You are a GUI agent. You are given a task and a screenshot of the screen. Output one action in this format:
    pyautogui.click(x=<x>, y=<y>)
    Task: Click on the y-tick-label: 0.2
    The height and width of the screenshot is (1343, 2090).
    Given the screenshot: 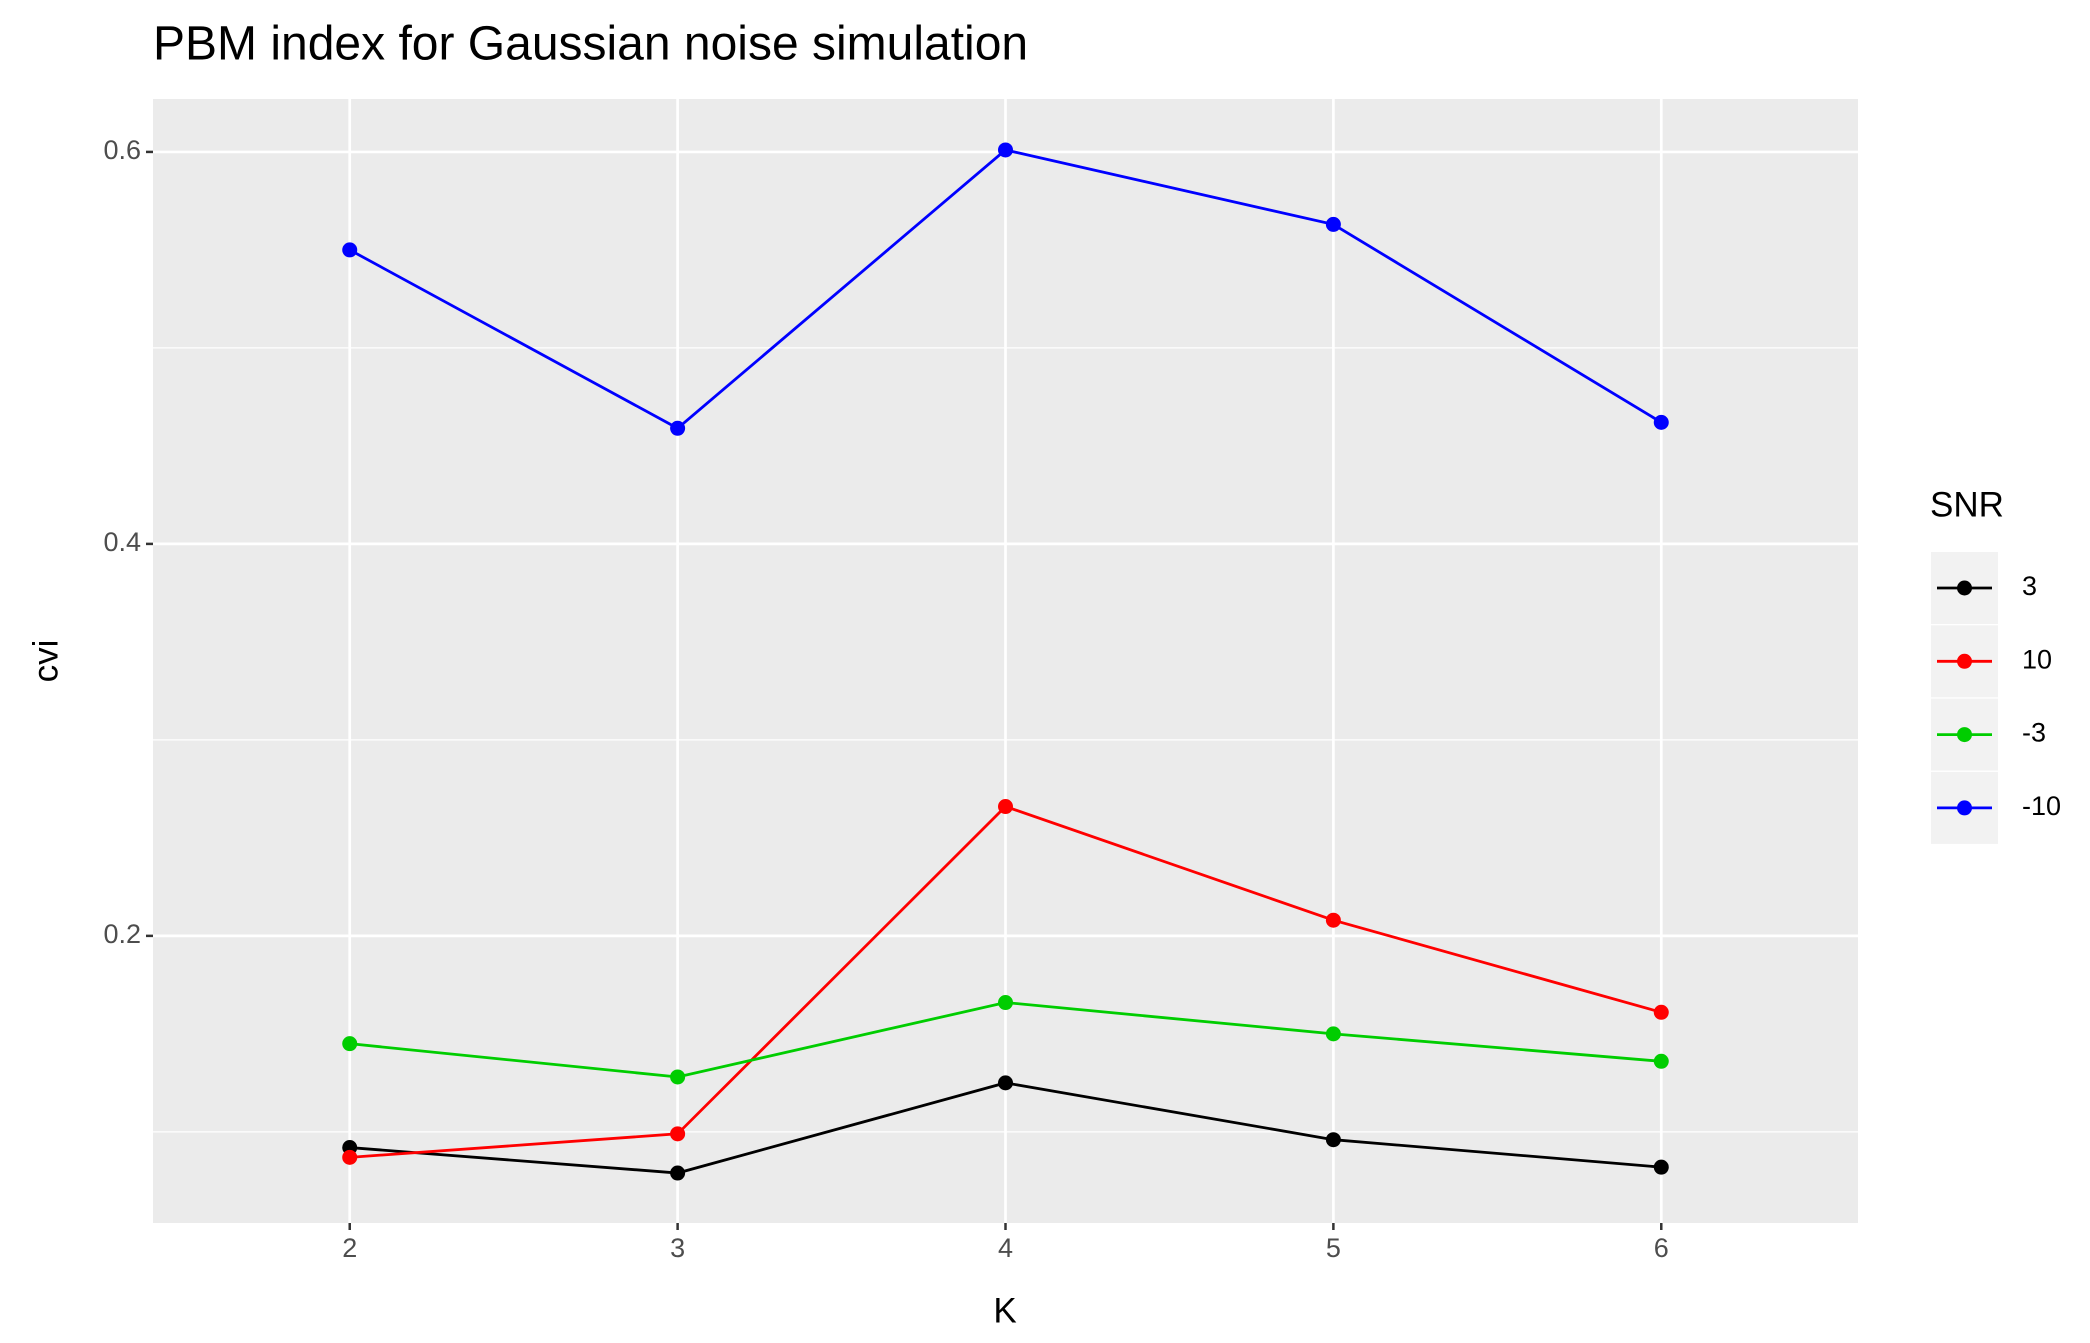 What is the action you would take?
    pyautogui.click(x=122, y=934)
    